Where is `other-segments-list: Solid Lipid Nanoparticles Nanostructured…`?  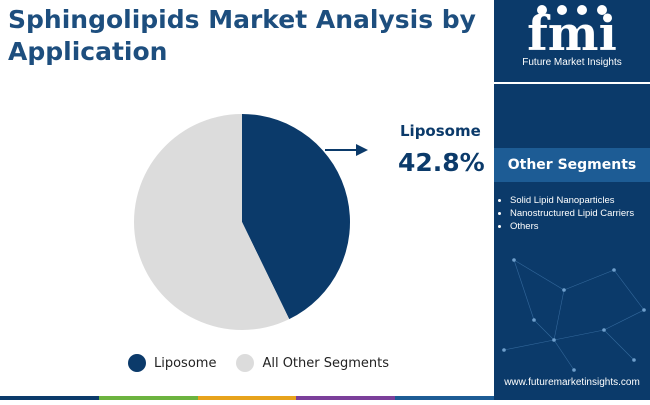
other-segments-list: Solid Lipid Nanoparticles Nanostructured… is located at coordinates (566, 213).